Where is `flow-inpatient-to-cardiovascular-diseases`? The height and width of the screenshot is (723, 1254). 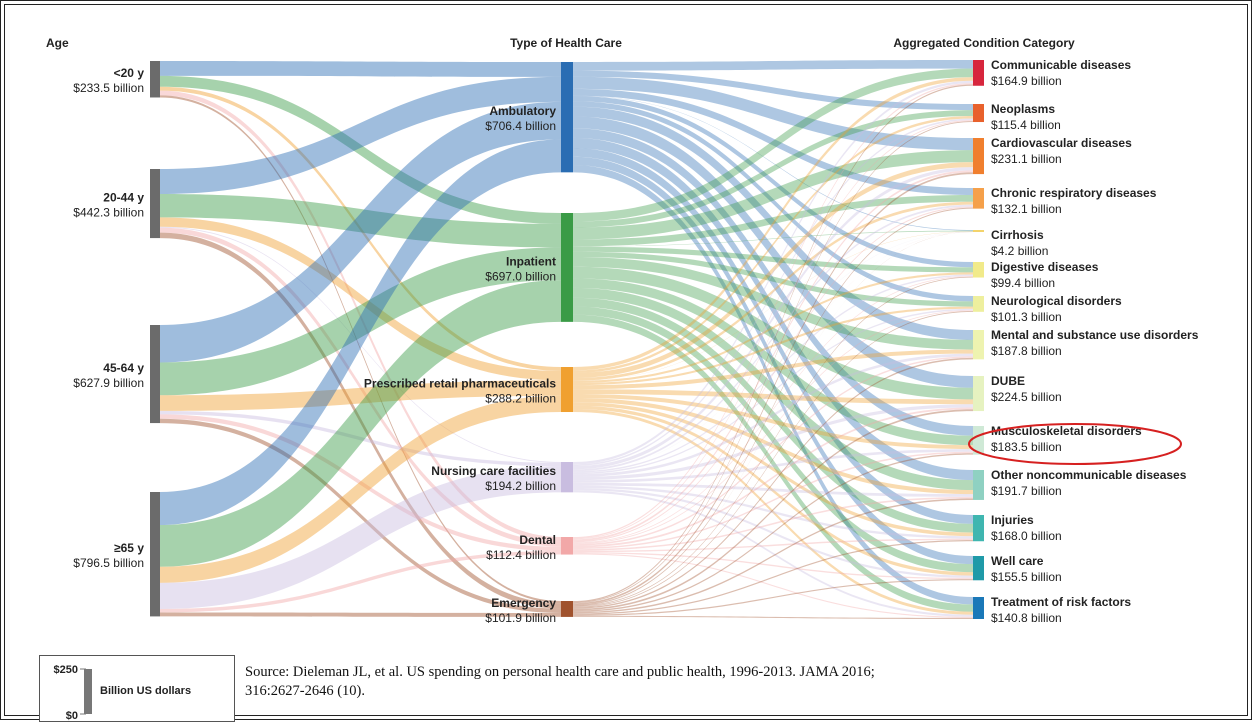 flow-inpatient-to-cardiovascular-diseases is located at coordinates (773, 195).